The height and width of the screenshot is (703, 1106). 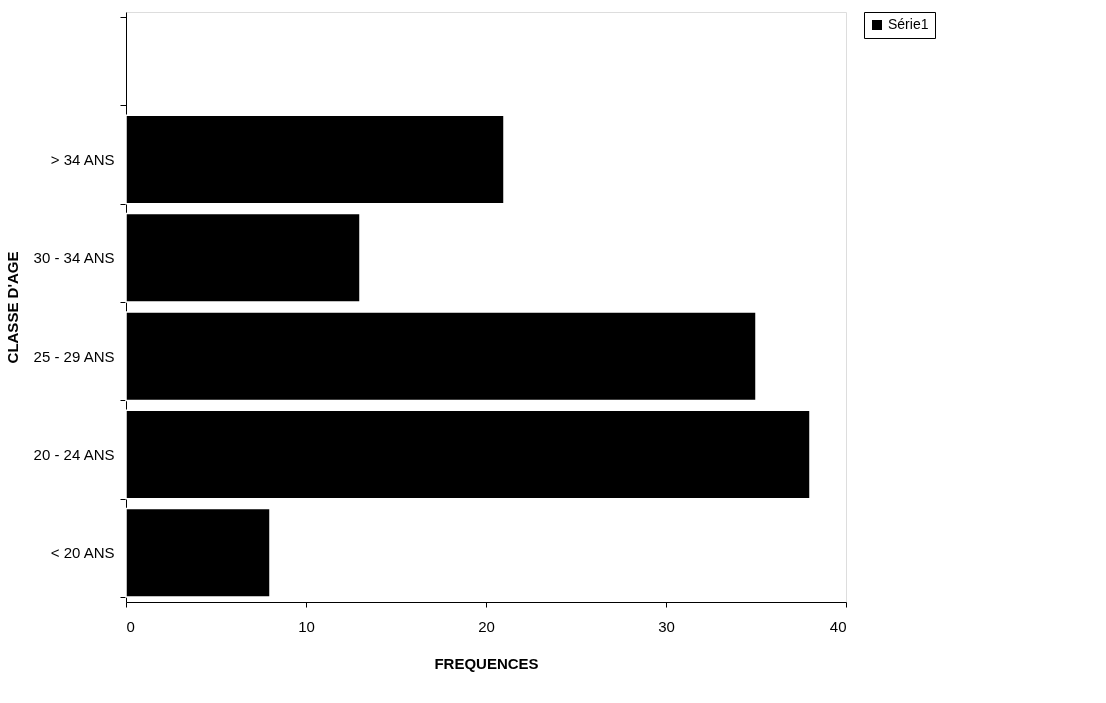 What do you see at coordinates (74, 356) in the screenshot?
I see `y-tick-label: 25 - 29 ANS` at bounding box center [74, 356].